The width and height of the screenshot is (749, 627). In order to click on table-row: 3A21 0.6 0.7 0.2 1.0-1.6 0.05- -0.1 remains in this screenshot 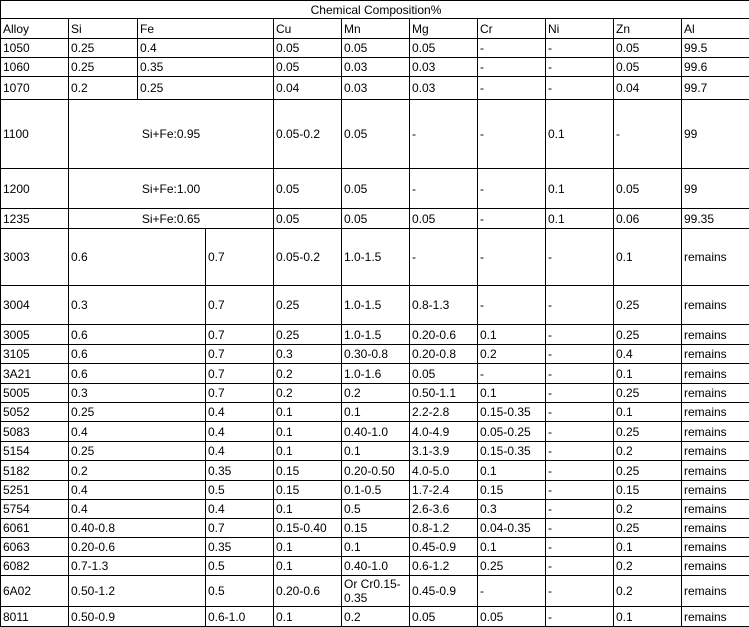, I will do `click(374, 373)`.